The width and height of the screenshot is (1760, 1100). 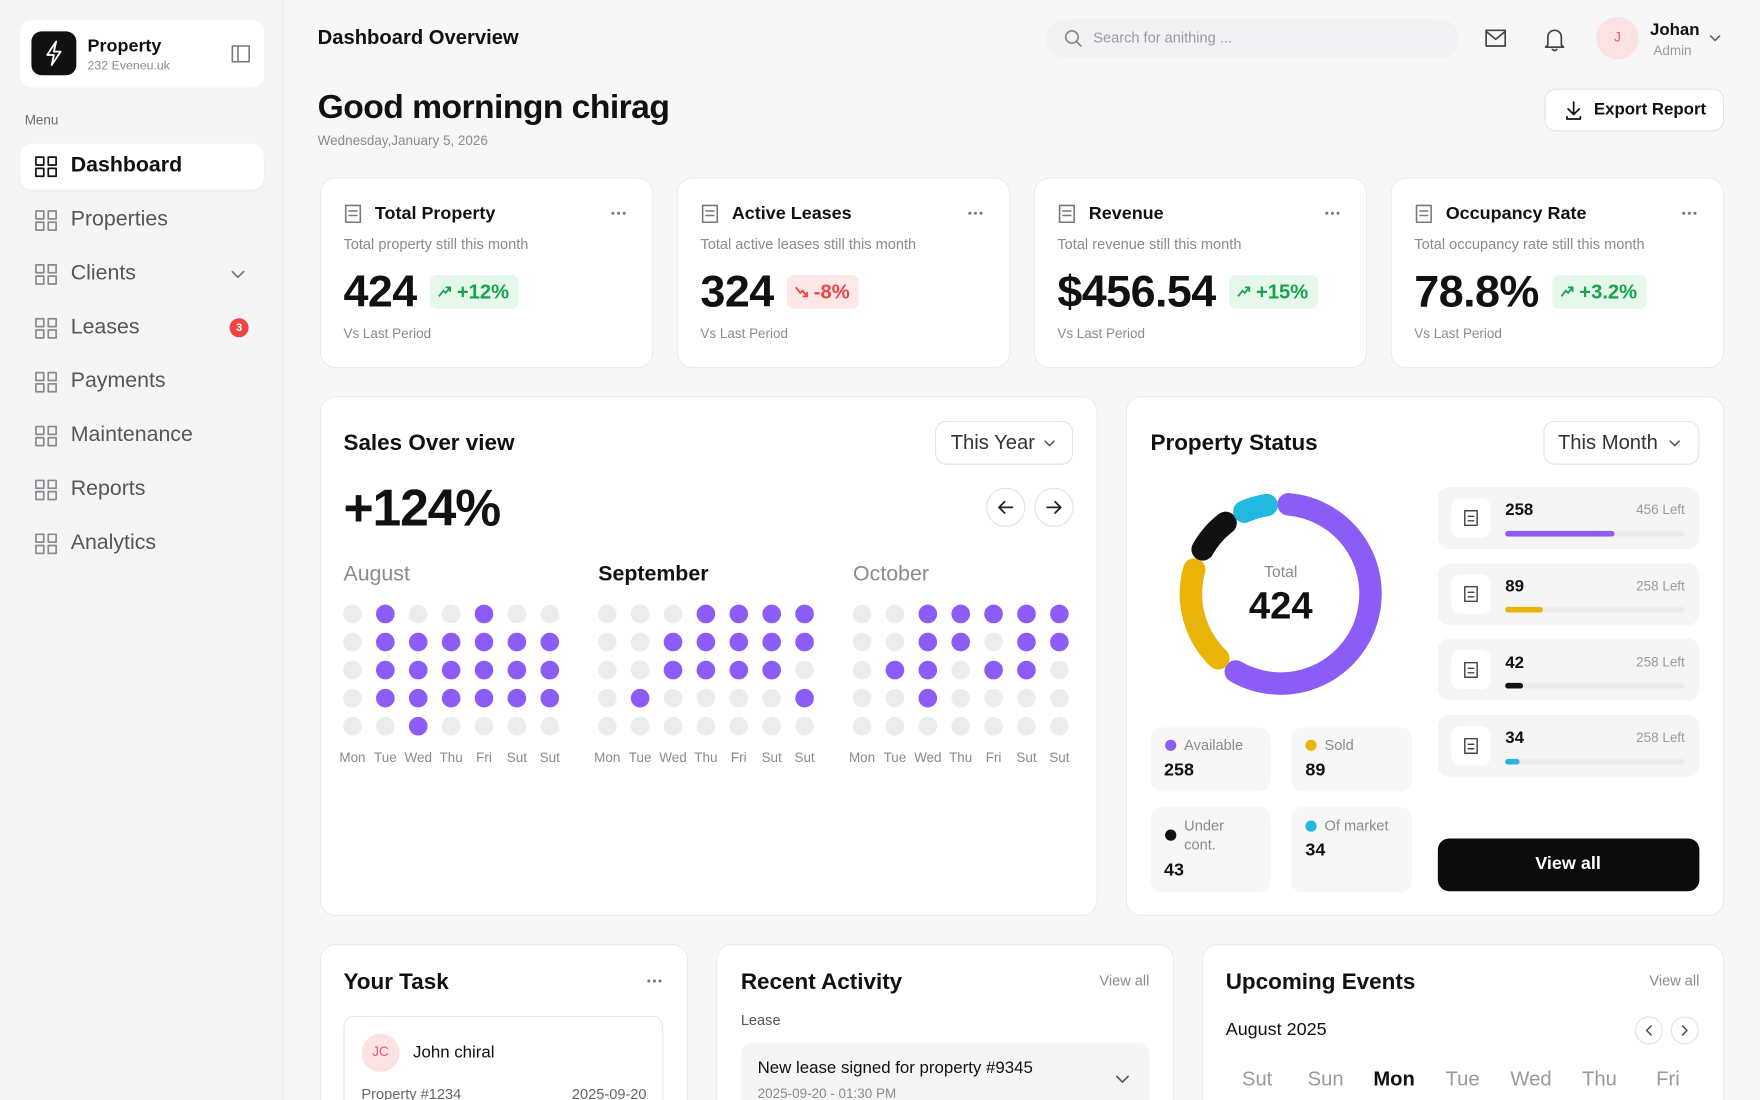 I want to click on period-dropdown, so click(x=1004, y=442).